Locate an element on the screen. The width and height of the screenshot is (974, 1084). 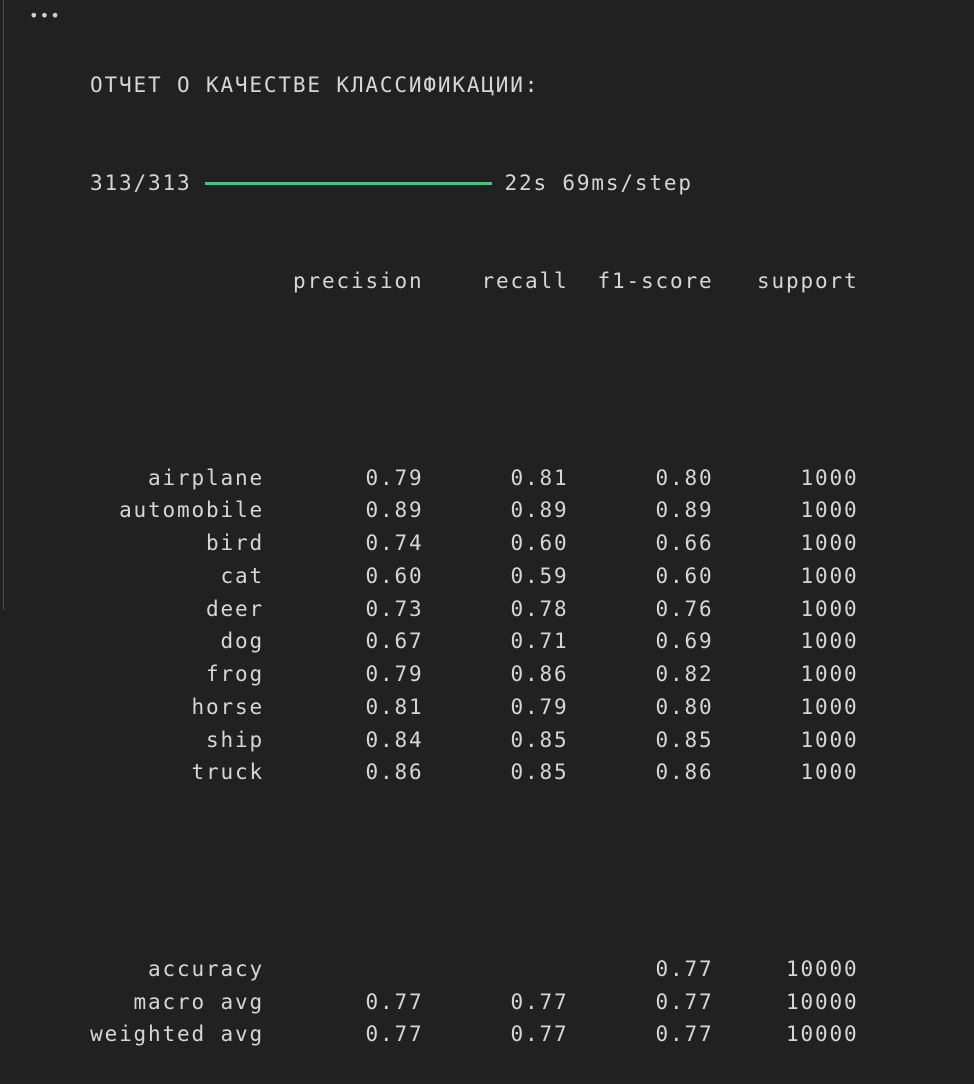
recall-cell: 0.71 is located at coordinates (539, 641).